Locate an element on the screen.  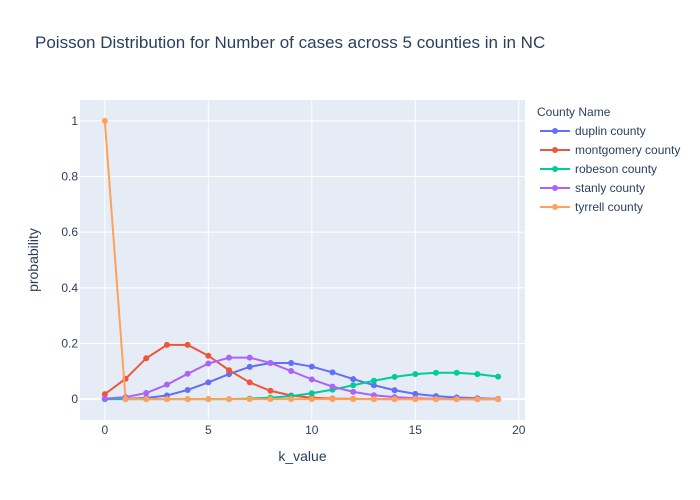
legend-label: stanly county is located at coordinates (610, 188).